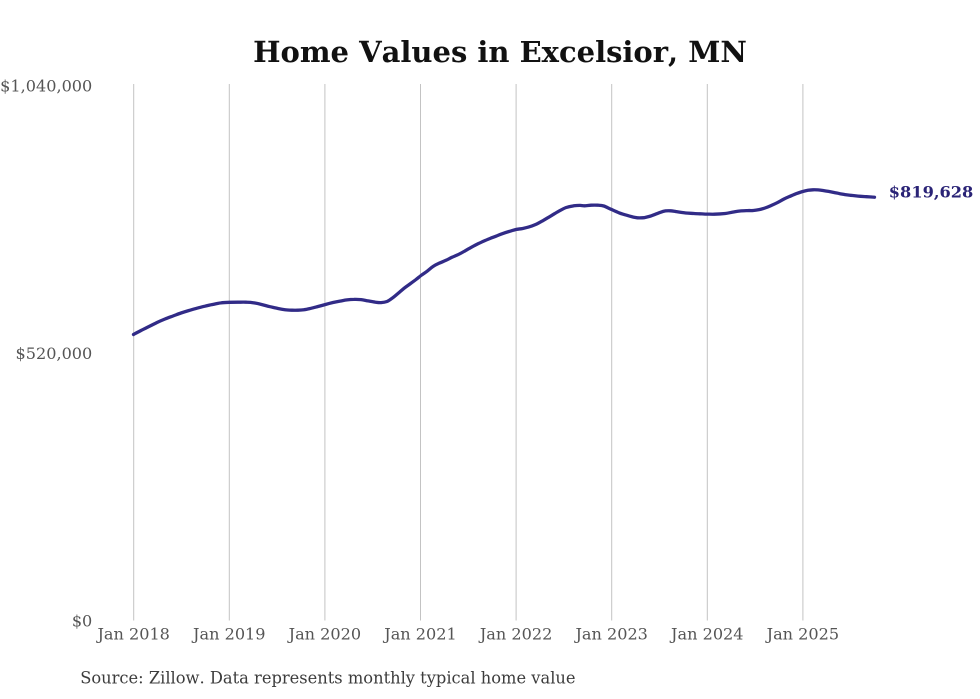  Describe the element at coordinates (931, 191) in the screenshot. I see `svg-text: $819,628` at that location.